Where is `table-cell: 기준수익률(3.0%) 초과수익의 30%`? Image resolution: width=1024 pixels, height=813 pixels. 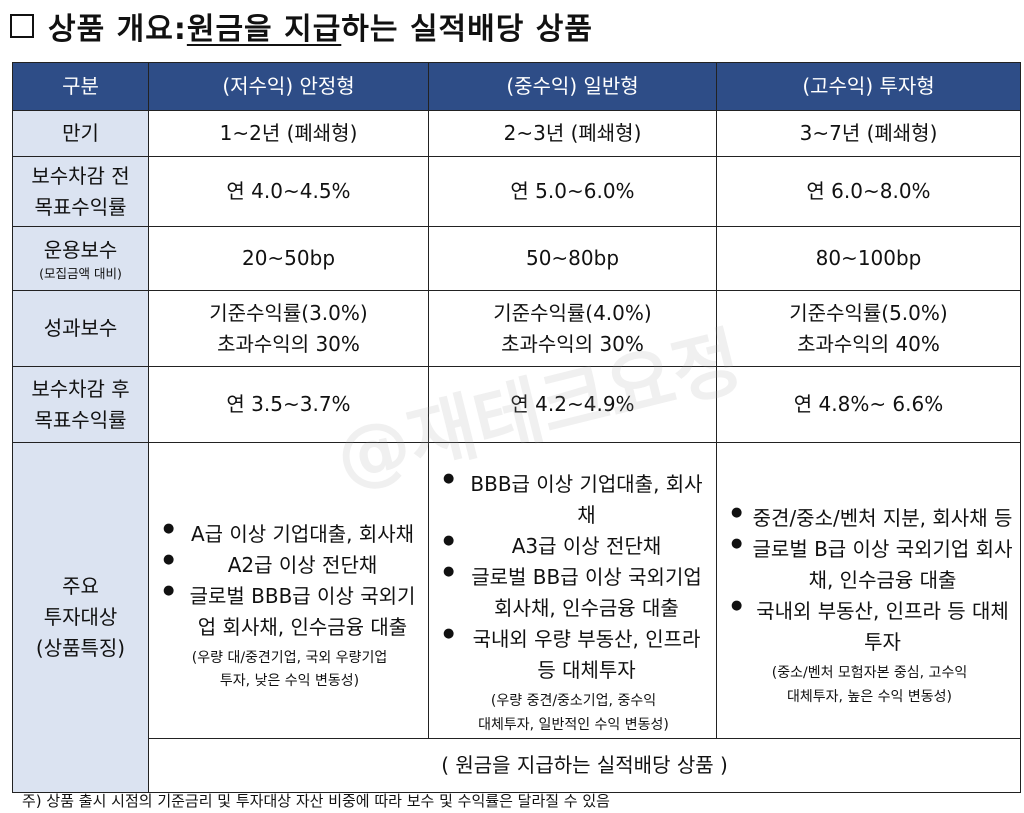 table-cell: 기준수익률(3.0%) 초과수익의 30% is located at coordinates (288, 328).